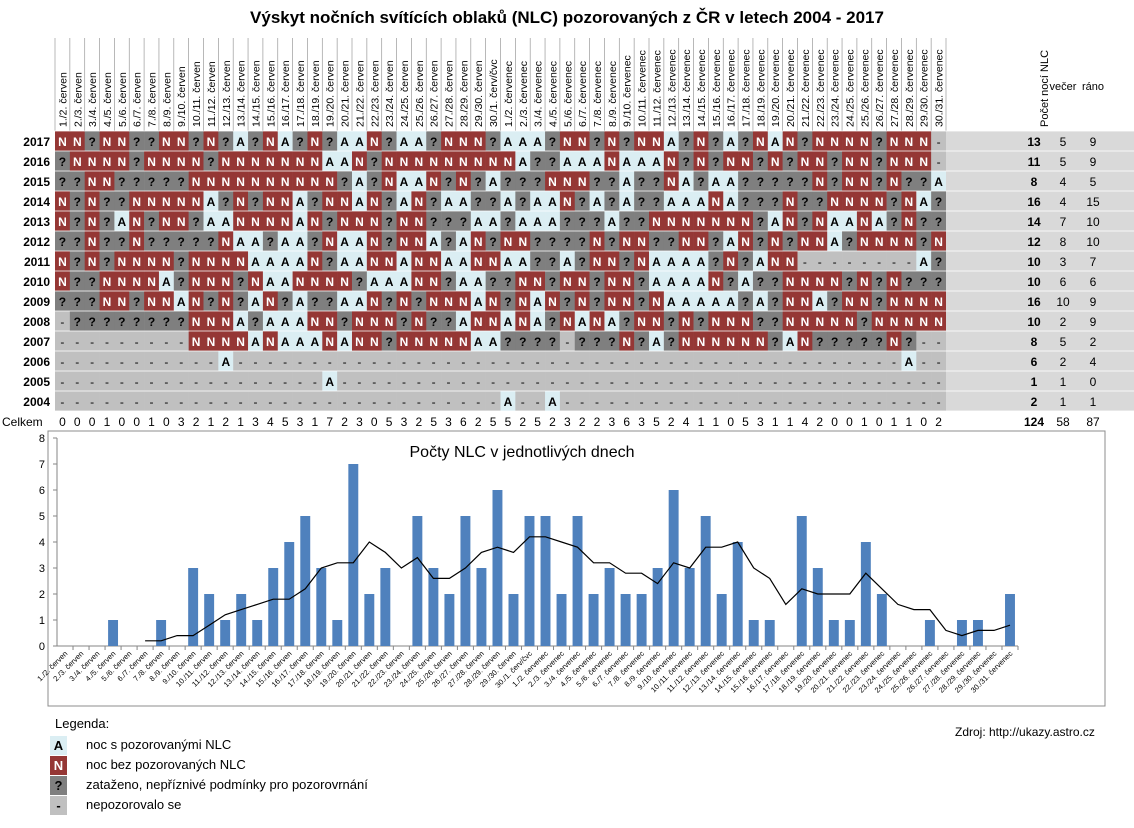 This screenshot has height=828, width=1134. Describe the element at coordinates (1034, 342) in the screenshot. I see `nlc-count: 8` at that location.